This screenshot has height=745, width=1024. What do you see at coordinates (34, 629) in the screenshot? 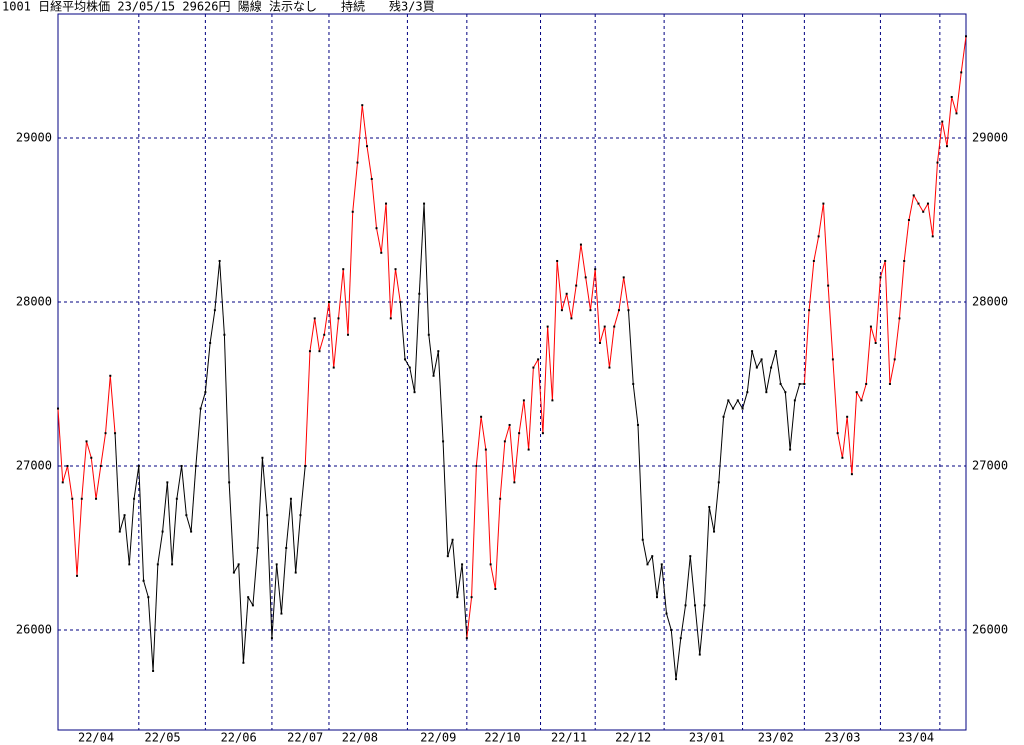
I see `y-tick-label: 26000` at bounding box center [34, 629].